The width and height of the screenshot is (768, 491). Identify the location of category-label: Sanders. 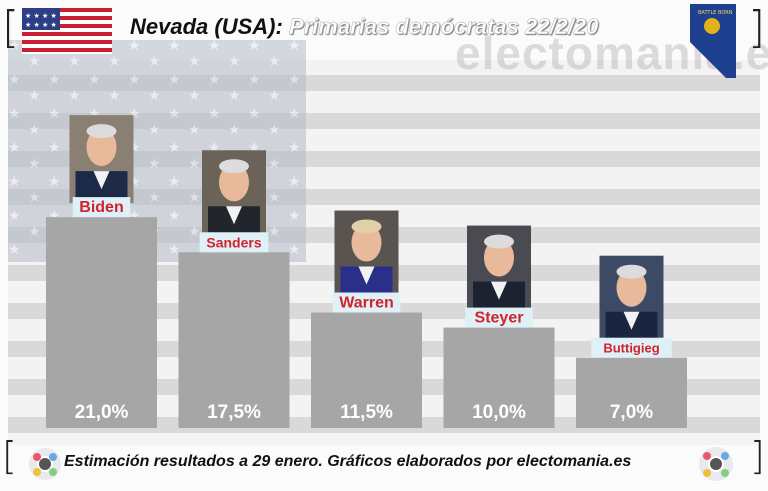
(233, 242).